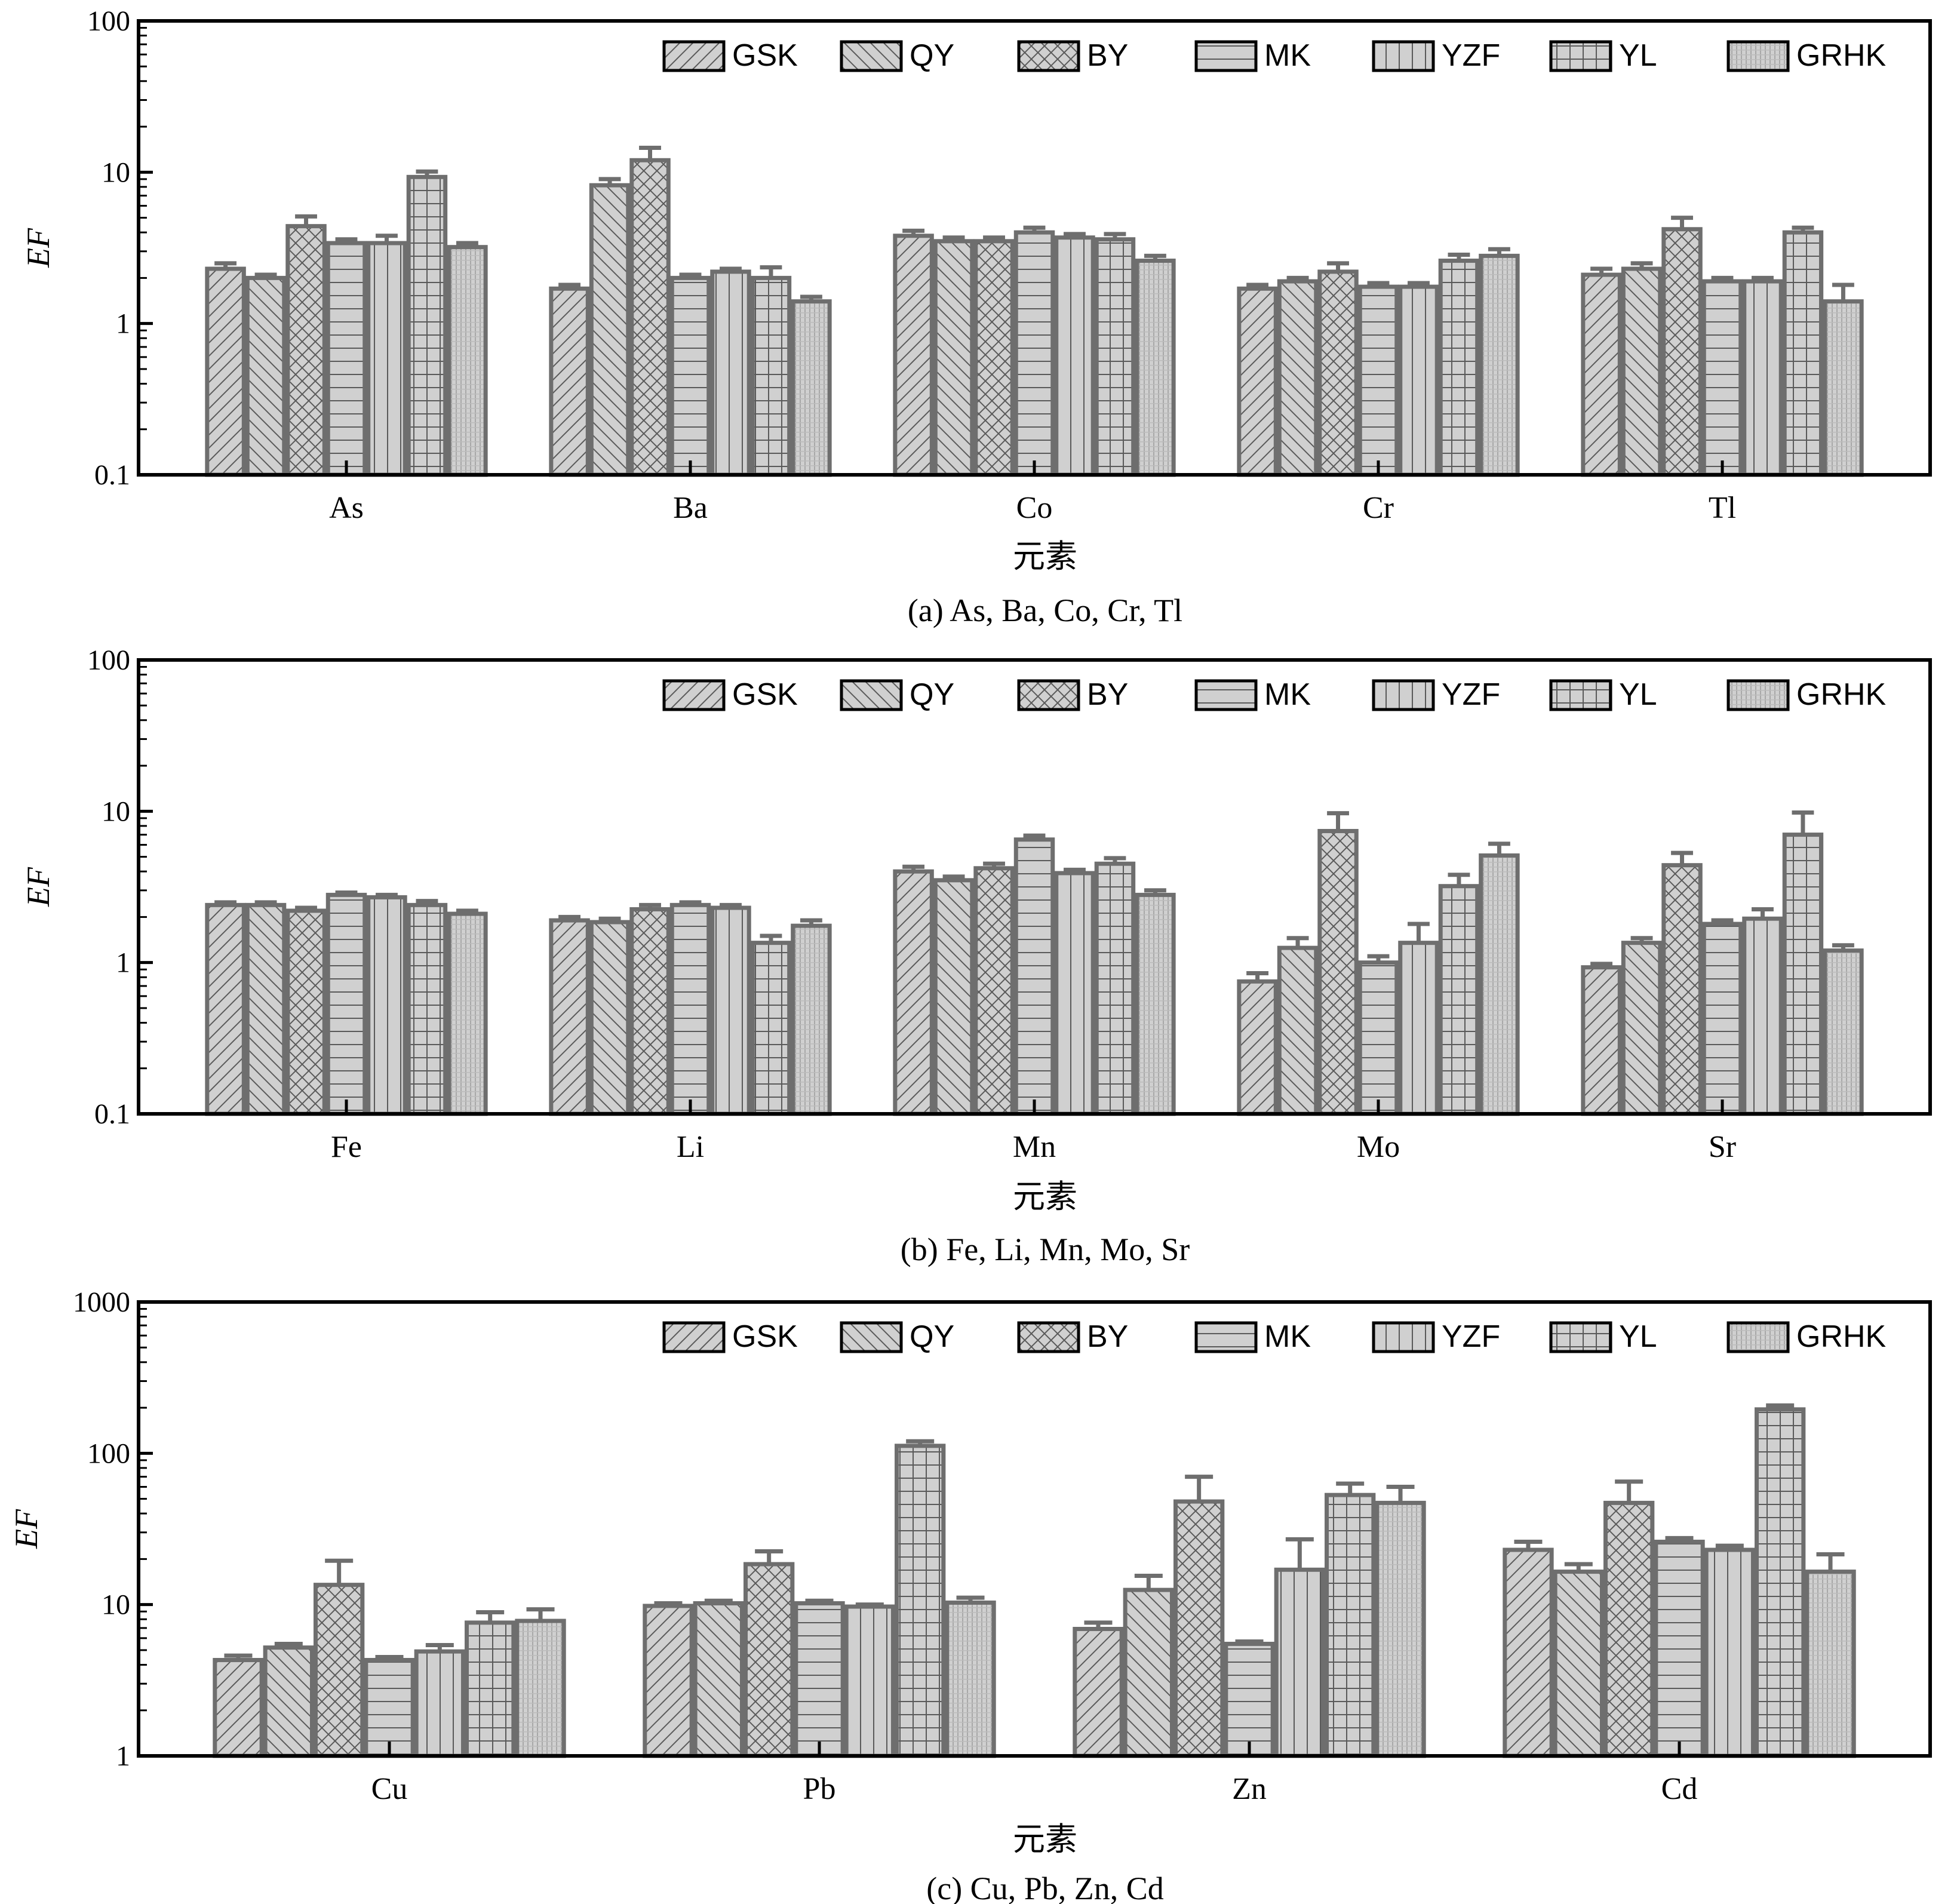 This screenshot has width=1960, height=1904. I want to click on bar-Zn-BY, so click(1199, 1629).